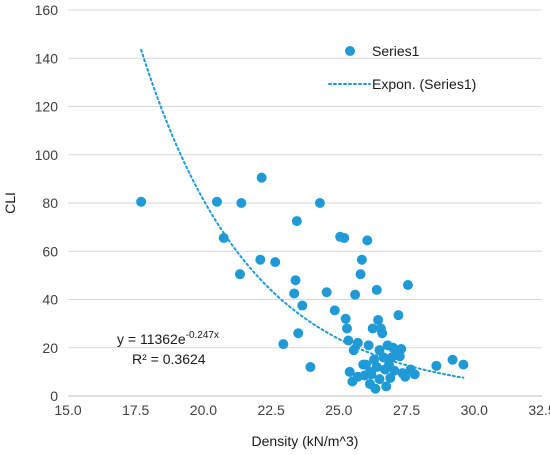 This screenshot has width=550, height=455. I want to click on y-tick-label: 60, so click(50, 251).